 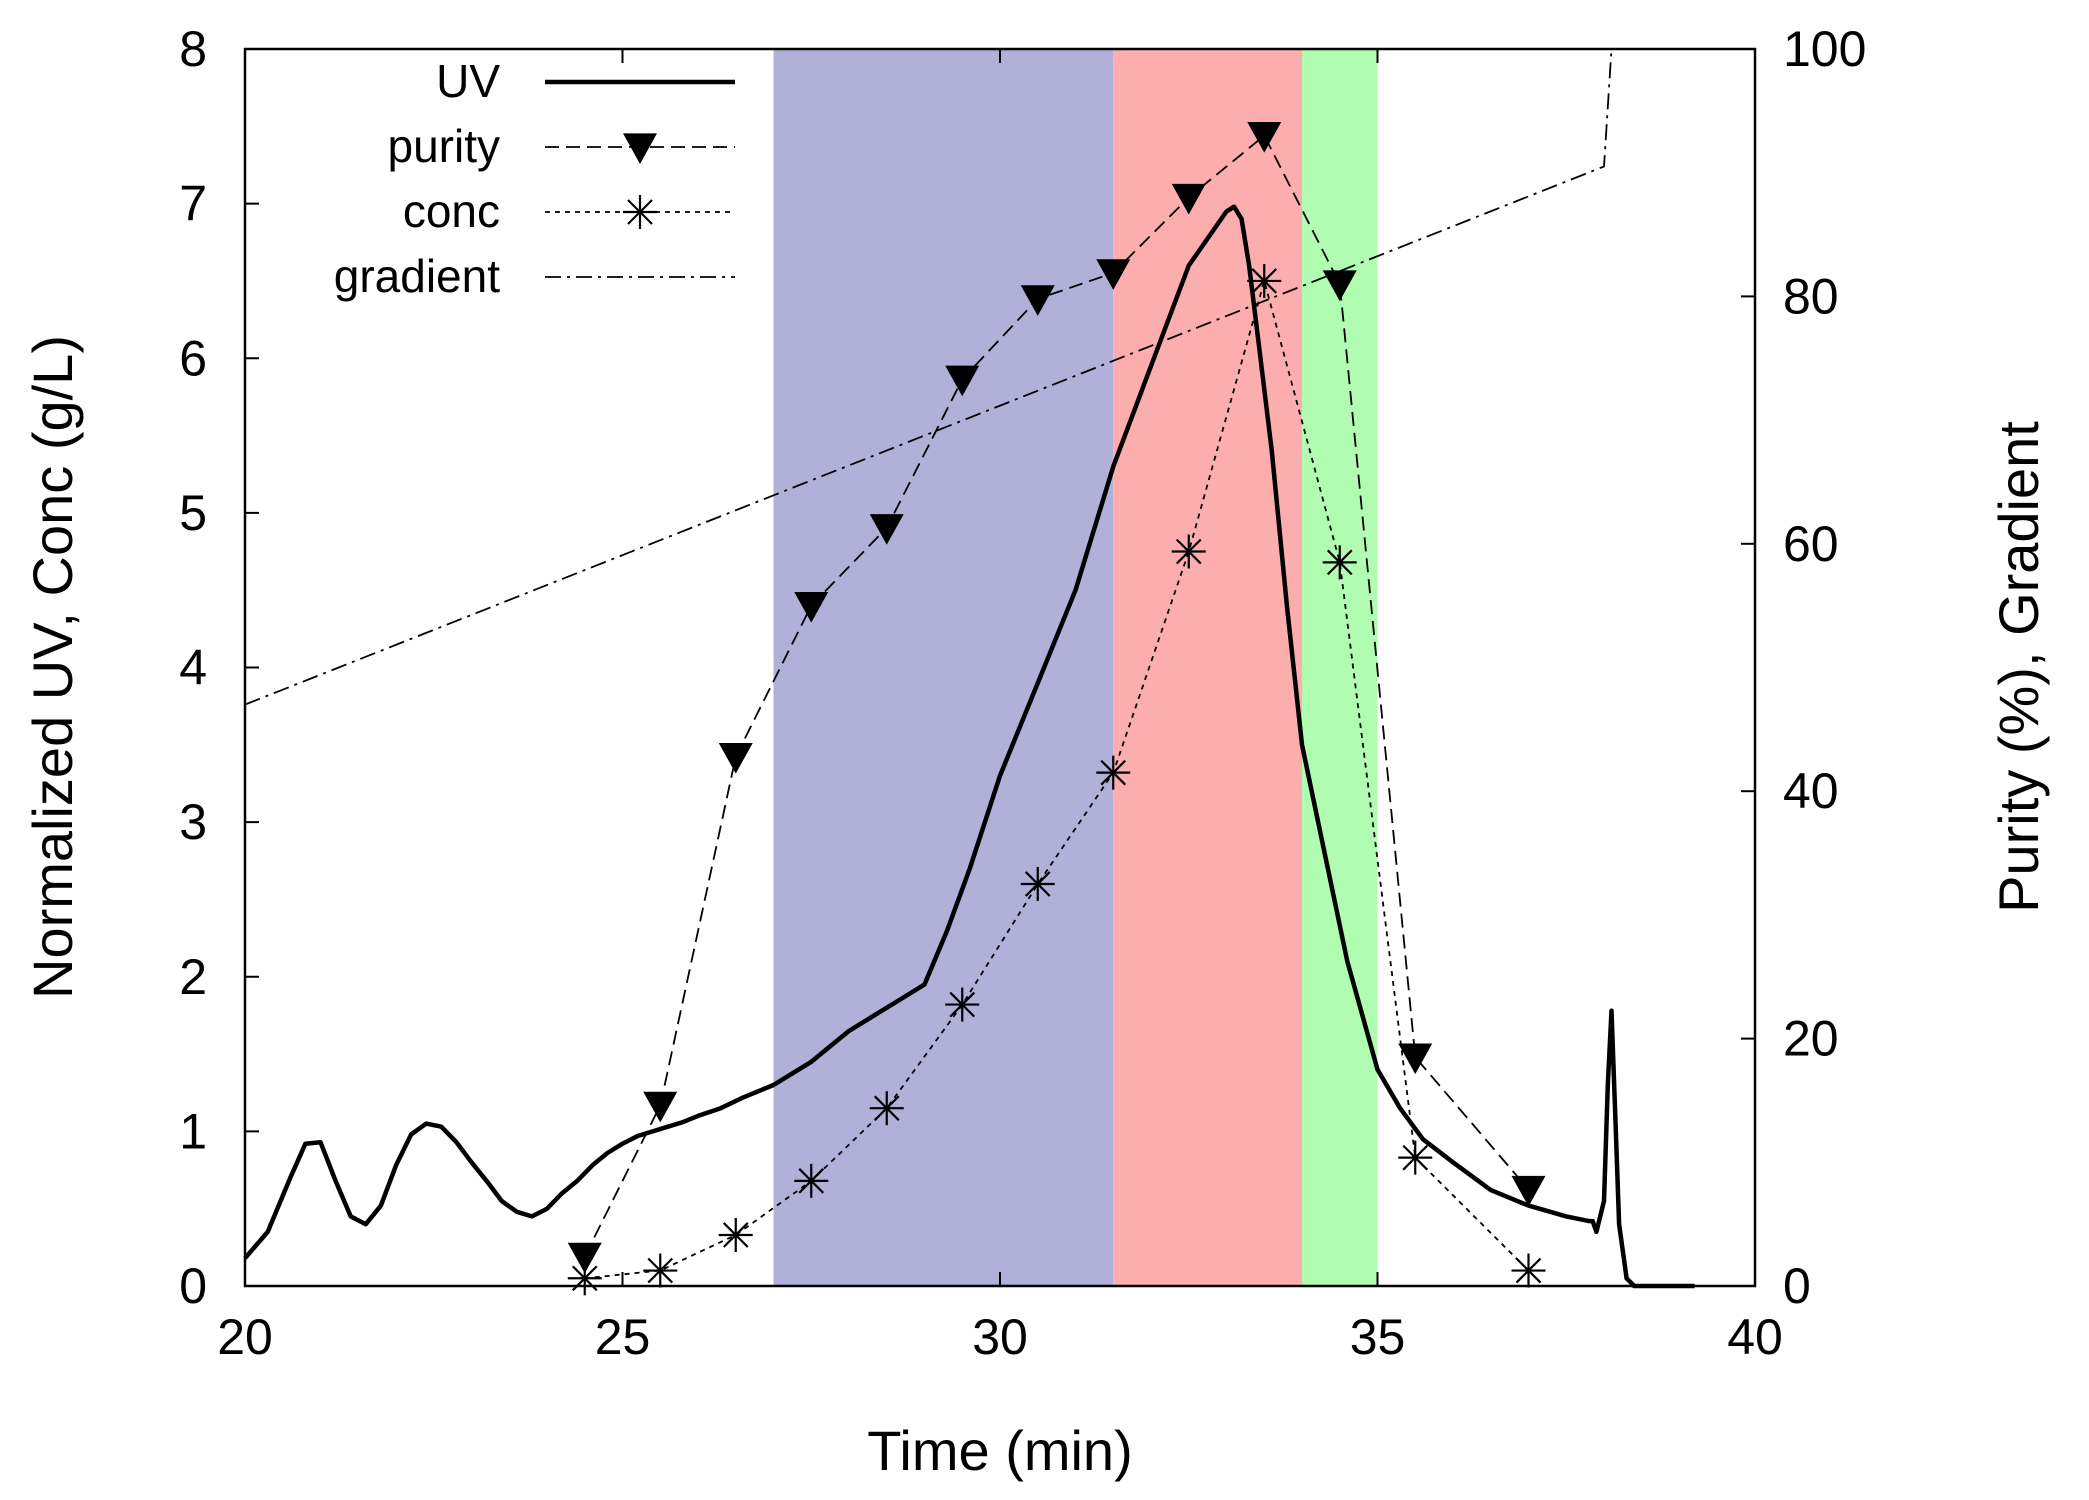 I want to click on y-tick-label: 4, so click(x=193, y=668).